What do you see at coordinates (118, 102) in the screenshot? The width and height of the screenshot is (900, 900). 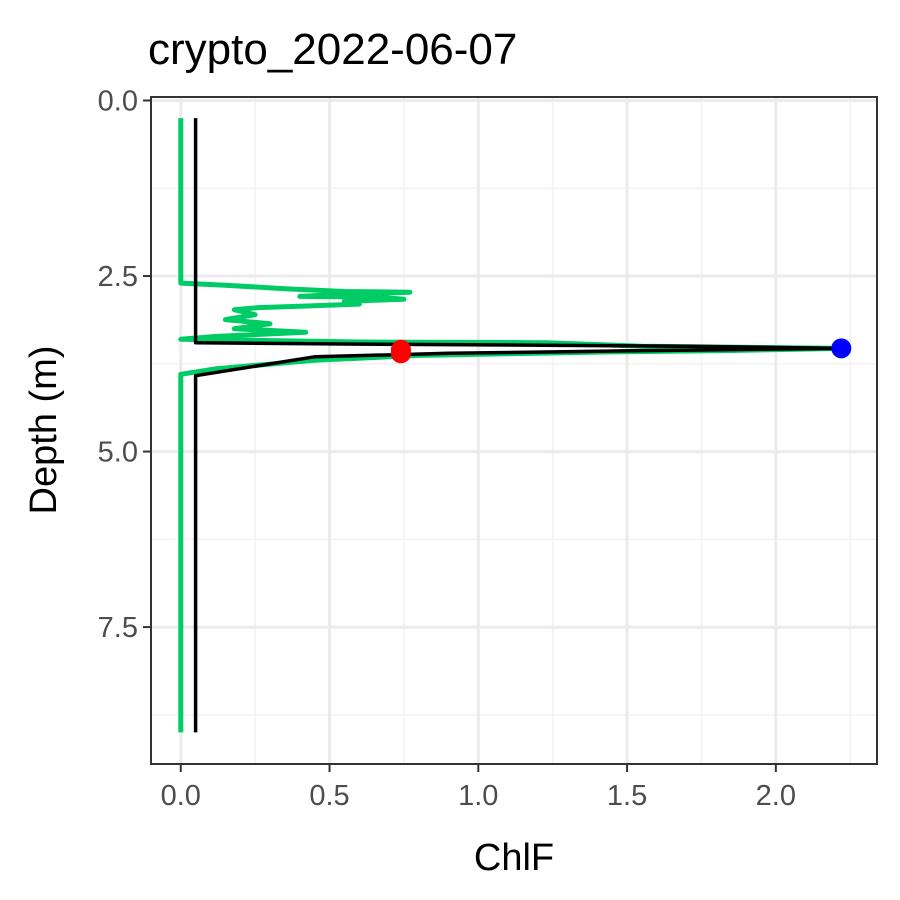 I see `y-tick-label: 0.0` at bounding box center [118, 102].